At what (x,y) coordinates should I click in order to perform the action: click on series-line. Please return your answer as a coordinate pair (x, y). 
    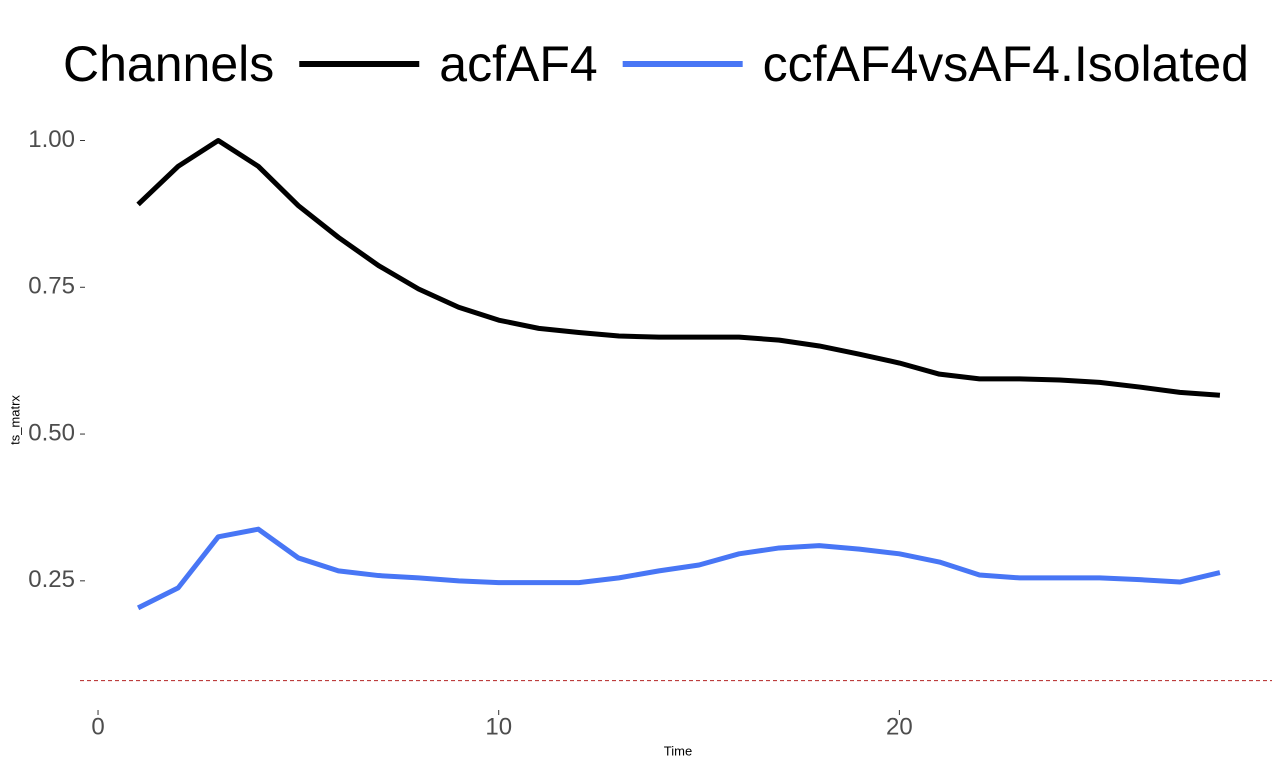
    Looking at the image, I should click on (678, 568).